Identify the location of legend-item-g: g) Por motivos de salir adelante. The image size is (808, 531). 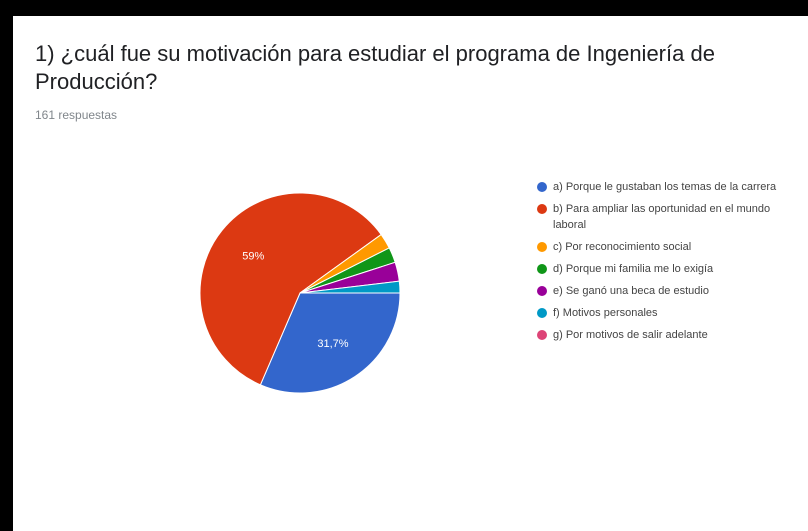
(667, 335).